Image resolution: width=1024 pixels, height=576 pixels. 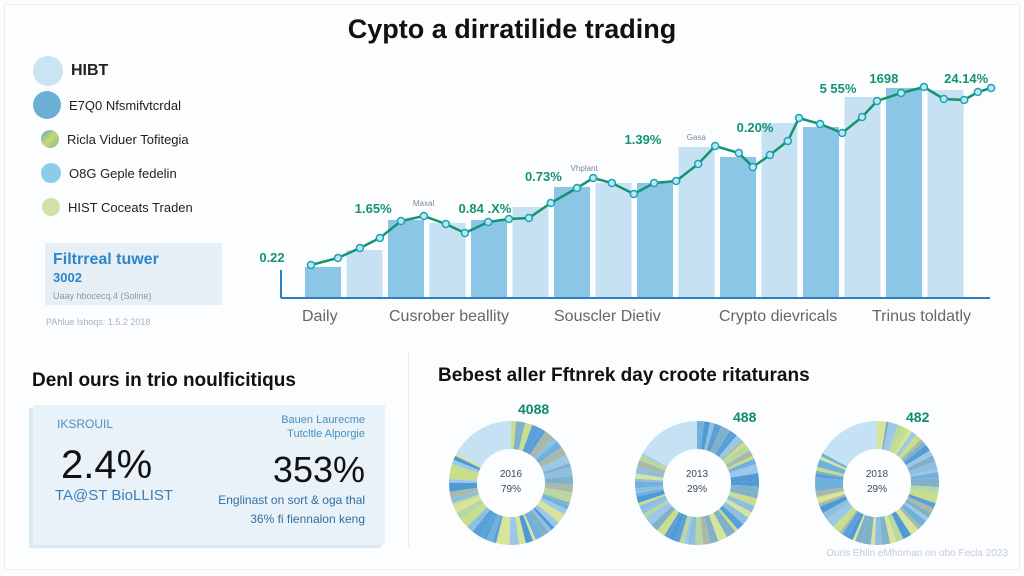 What do you see at coordinates (511, 474) in the screenshot?
I see `donut-year: 2016` at bounding box center [511, 474].